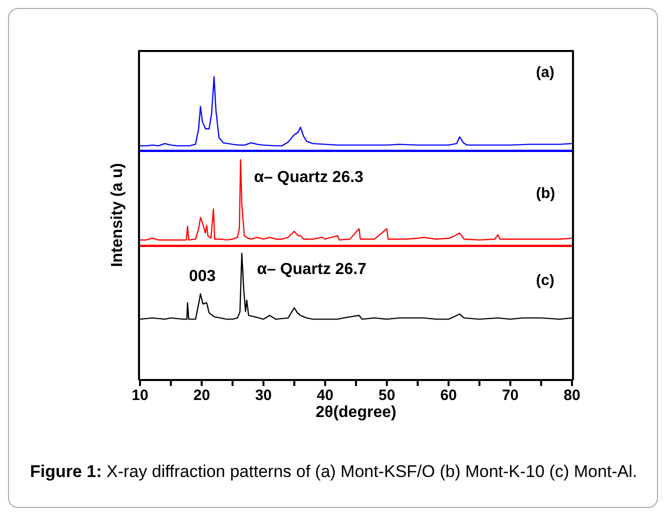 This screenshot has width=666, height=515. What do you see at coordinates (117, 216) in the screenshot?
I see `y-axis-title: Intensity (a u)` at bounding box center [117, 216].